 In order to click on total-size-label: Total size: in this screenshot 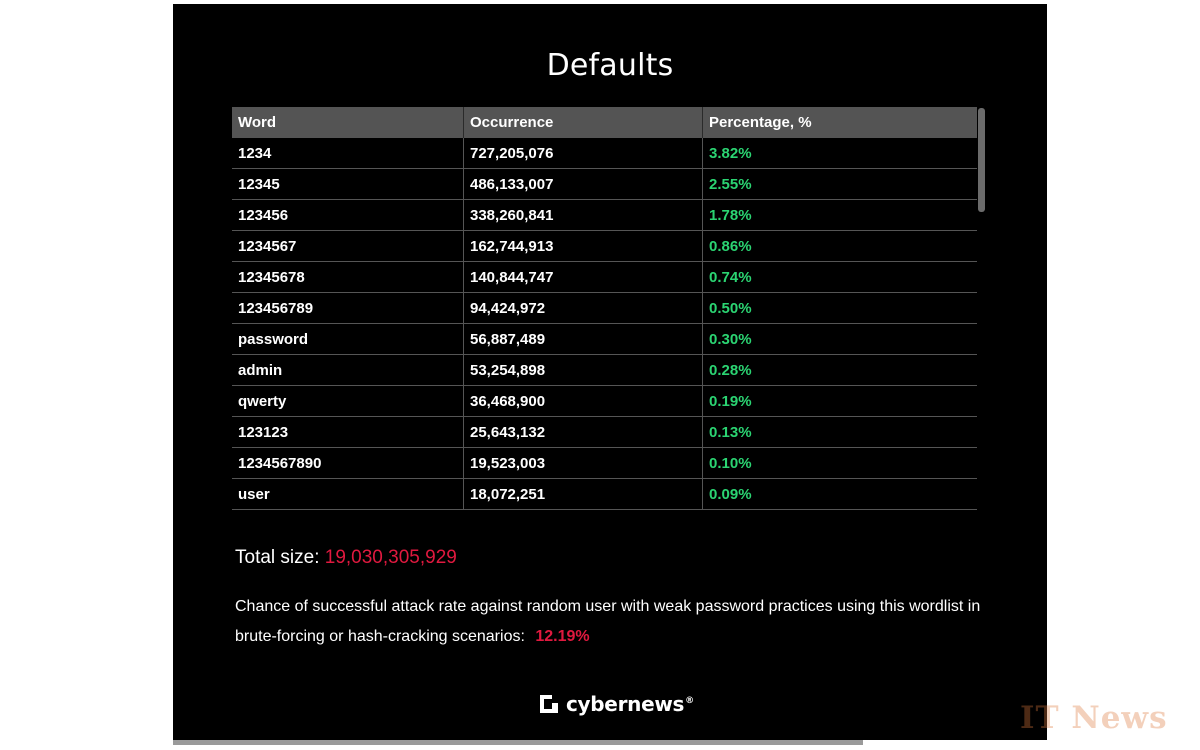, I will do `click(277, 557)`.